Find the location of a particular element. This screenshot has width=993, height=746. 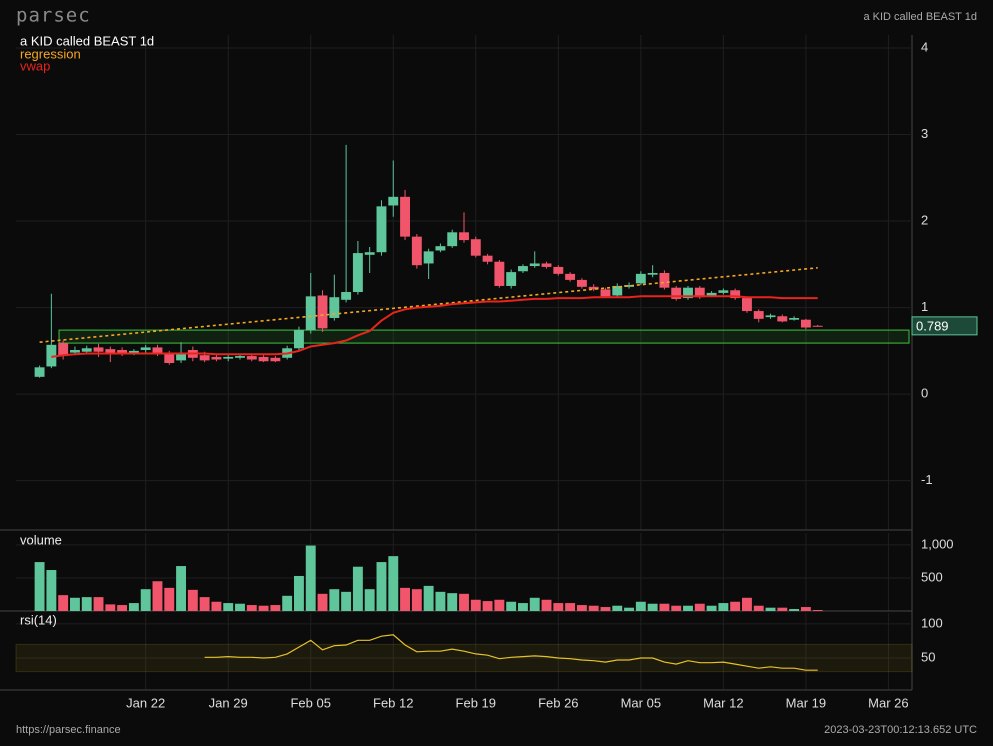

y-tick-label: 4 is located at coordinates (924, 46).